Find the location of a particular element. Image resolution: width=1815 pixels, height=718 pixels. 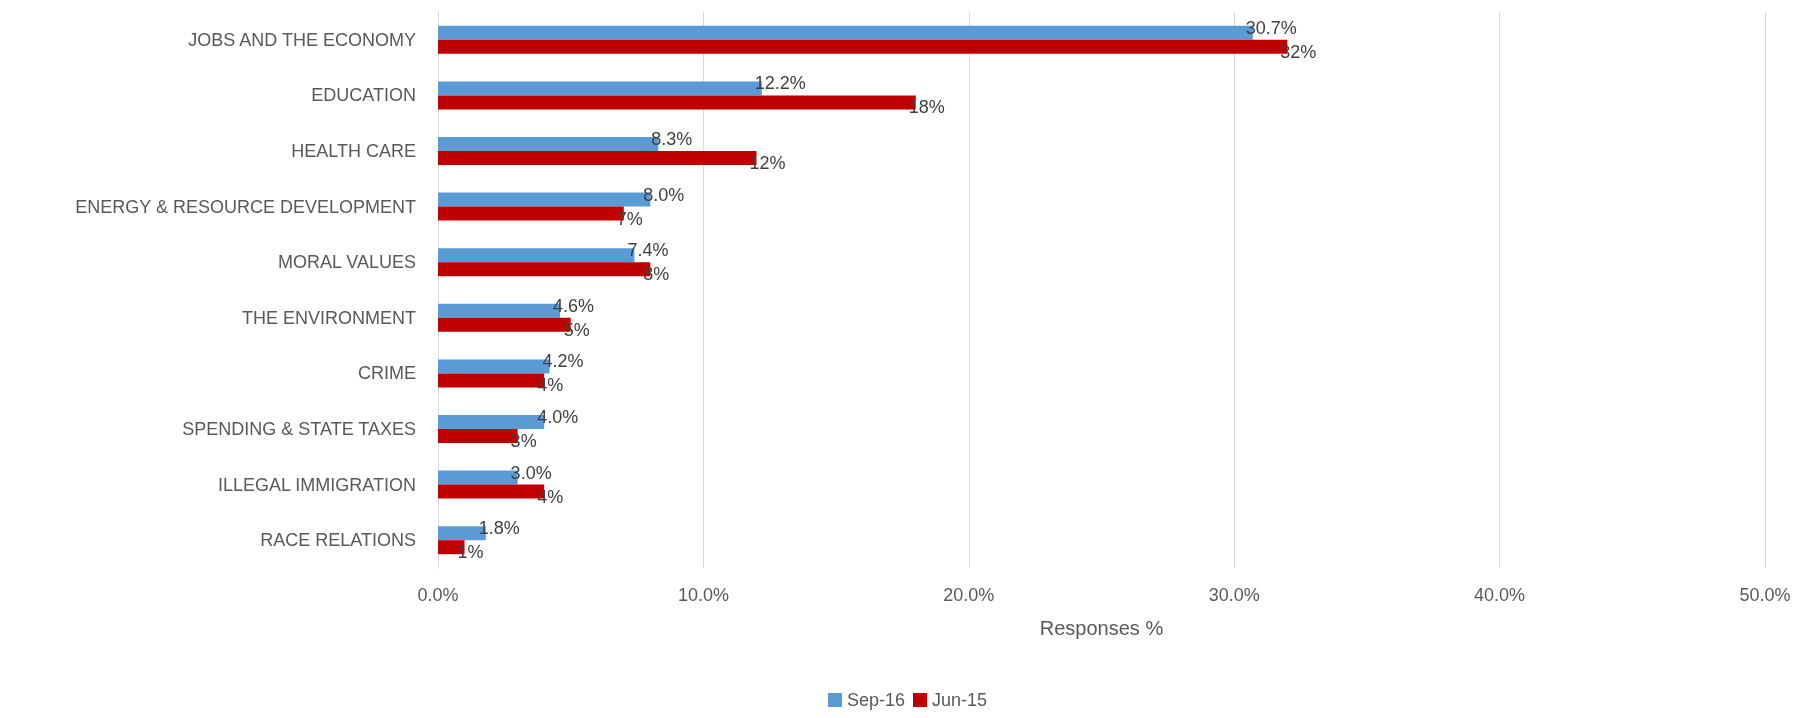

data-label: 12% is located at coordinates (767, 163).